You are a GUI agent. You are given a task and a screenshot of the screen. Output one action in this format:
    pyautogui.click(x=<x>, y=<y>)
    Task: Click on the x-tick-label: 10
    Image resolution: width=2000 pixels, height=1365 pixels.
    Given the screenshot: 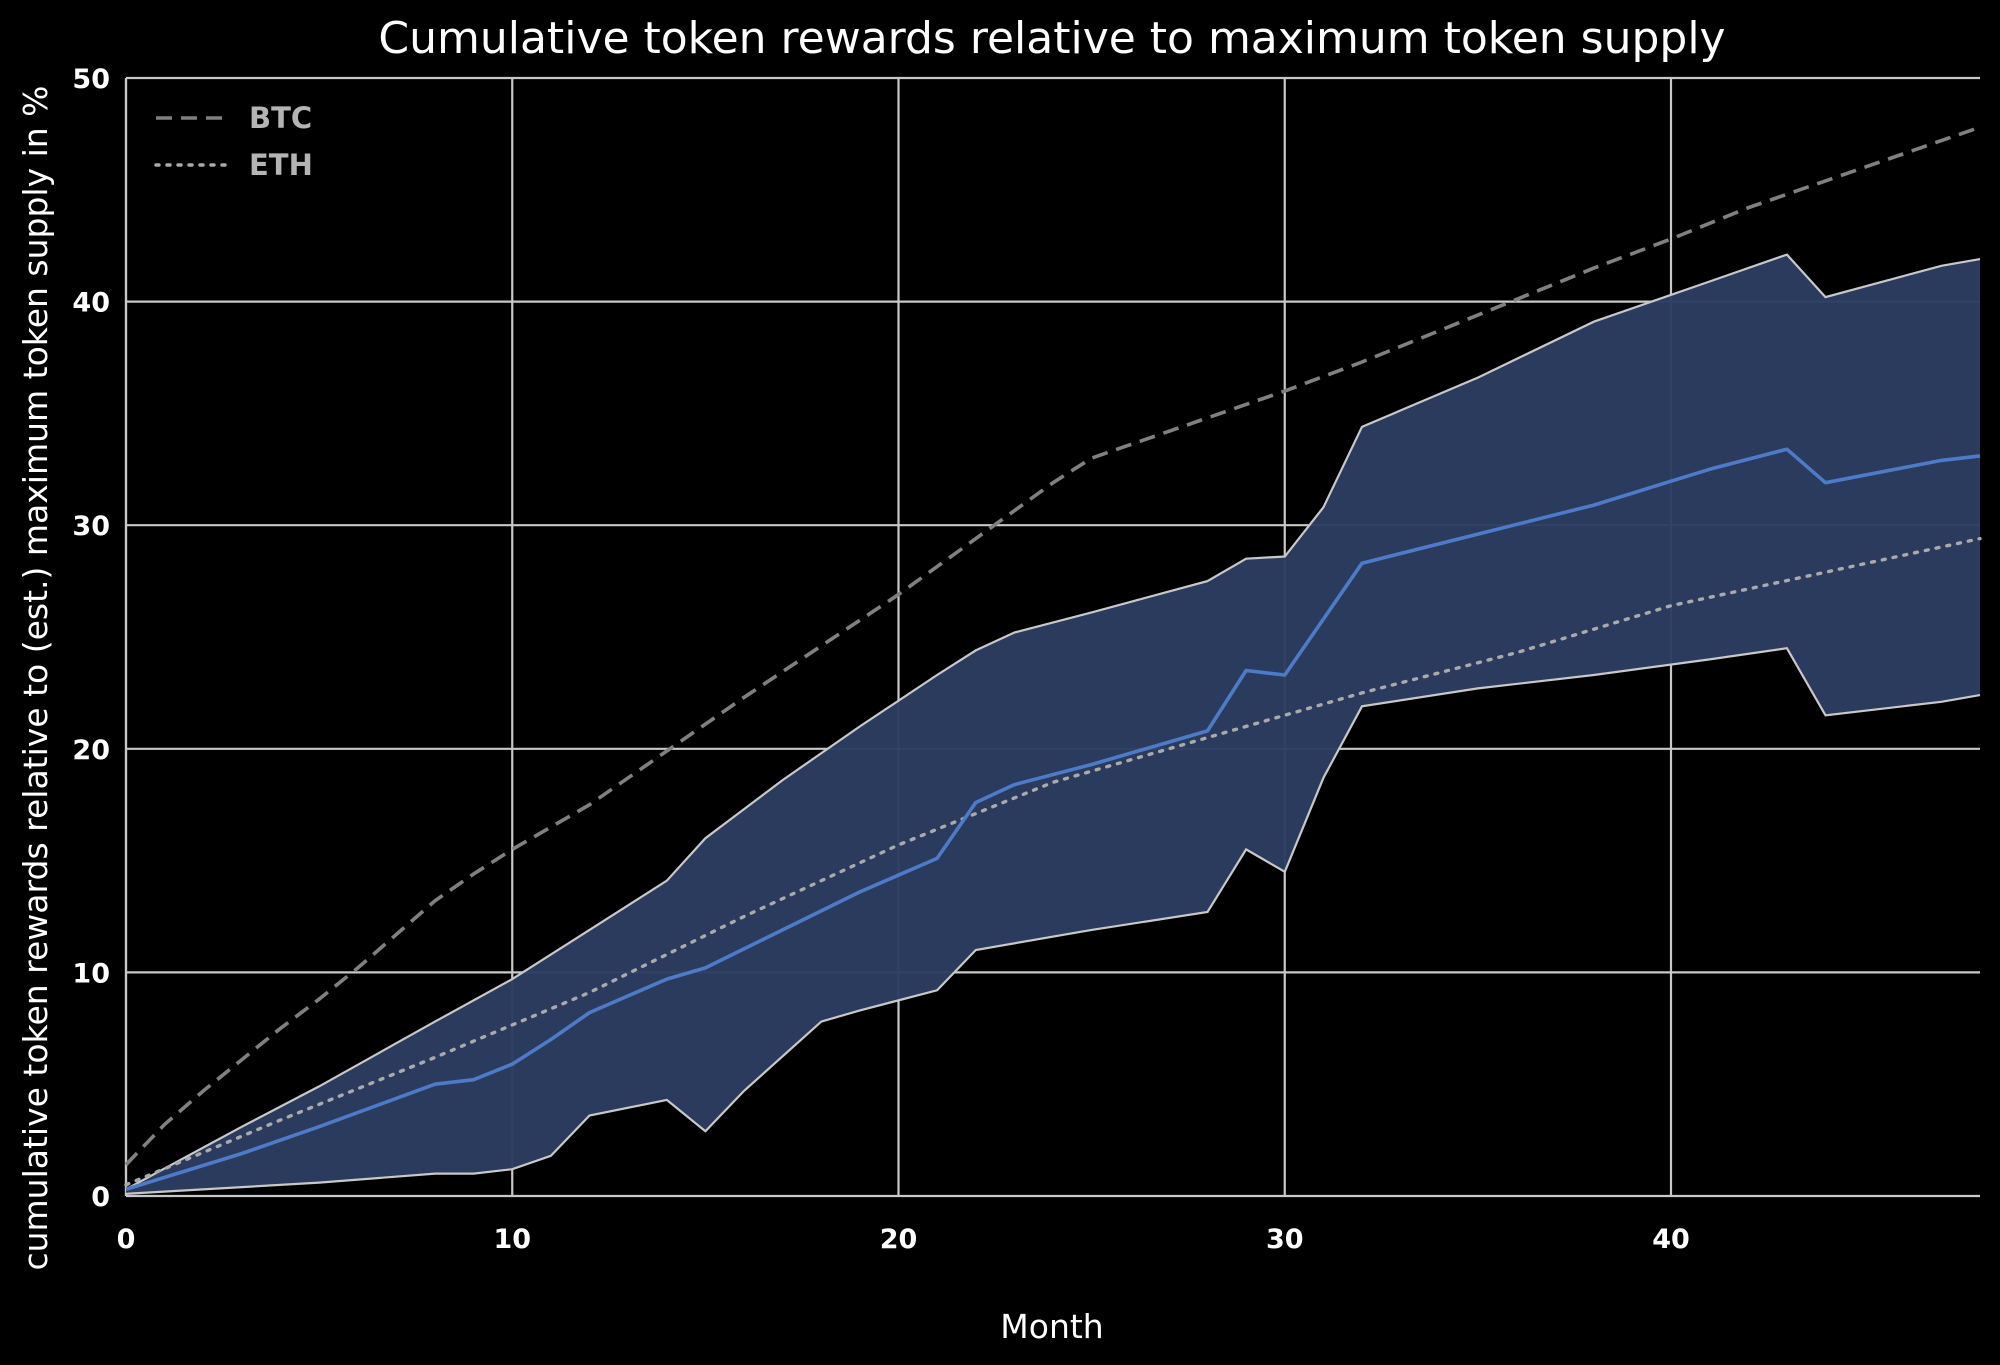 What is the action you would take?
    pyautogui.click(x=512, y=1239)
    